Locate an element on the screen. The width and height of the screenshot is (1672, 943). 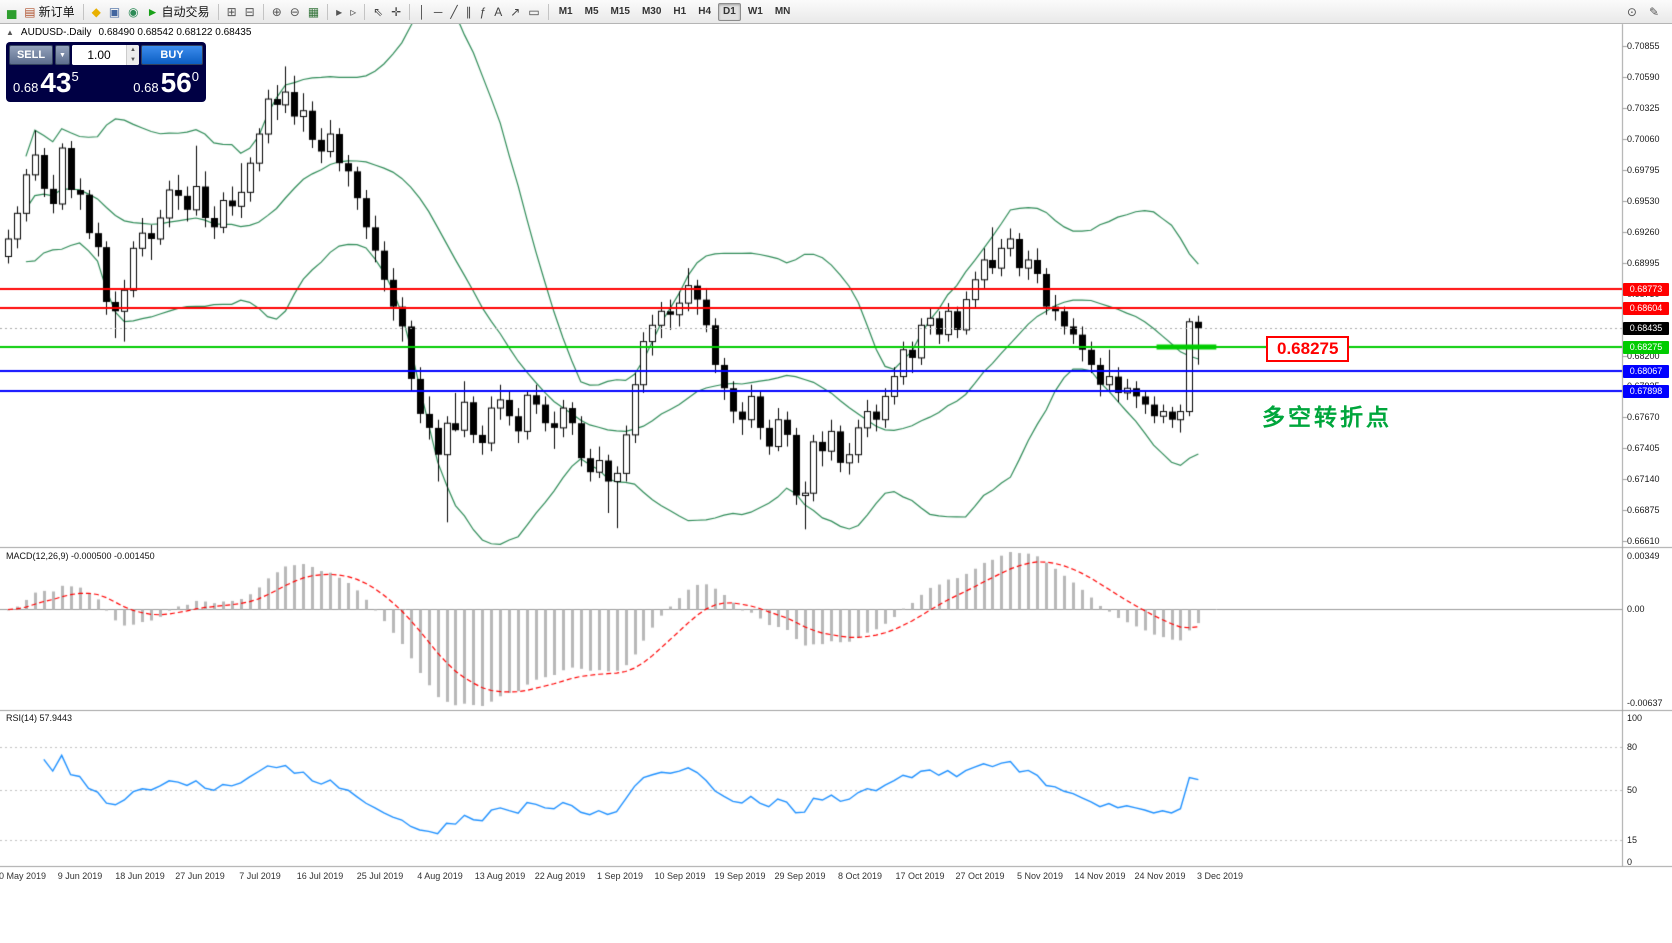
sell-price: 0.68 43 5 is located at coordinates (46, 83).